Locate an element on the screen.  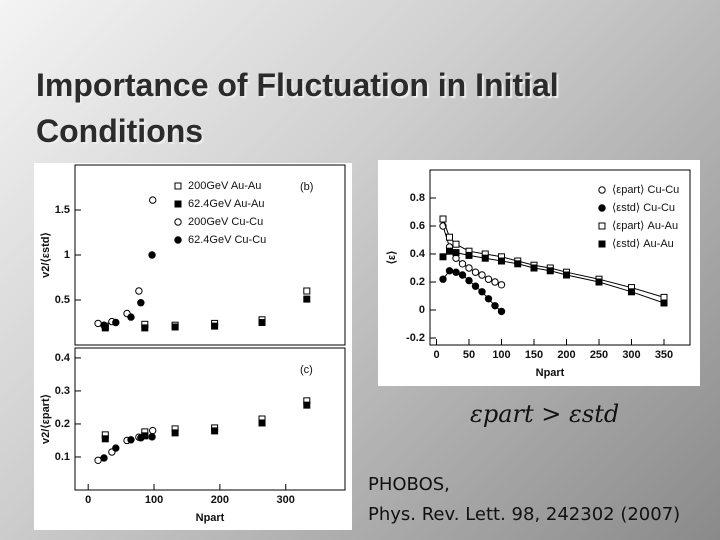
y-tick-label: 0.8 is located at coordinates (417, 198).